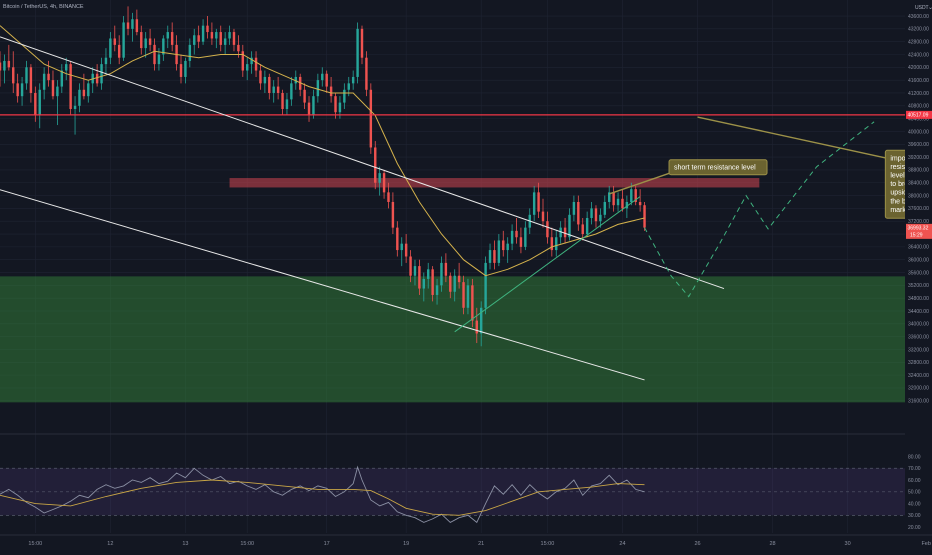  Describe the element at coordinates (759, 209) in the screenshot. I see `projection-path` at that location.